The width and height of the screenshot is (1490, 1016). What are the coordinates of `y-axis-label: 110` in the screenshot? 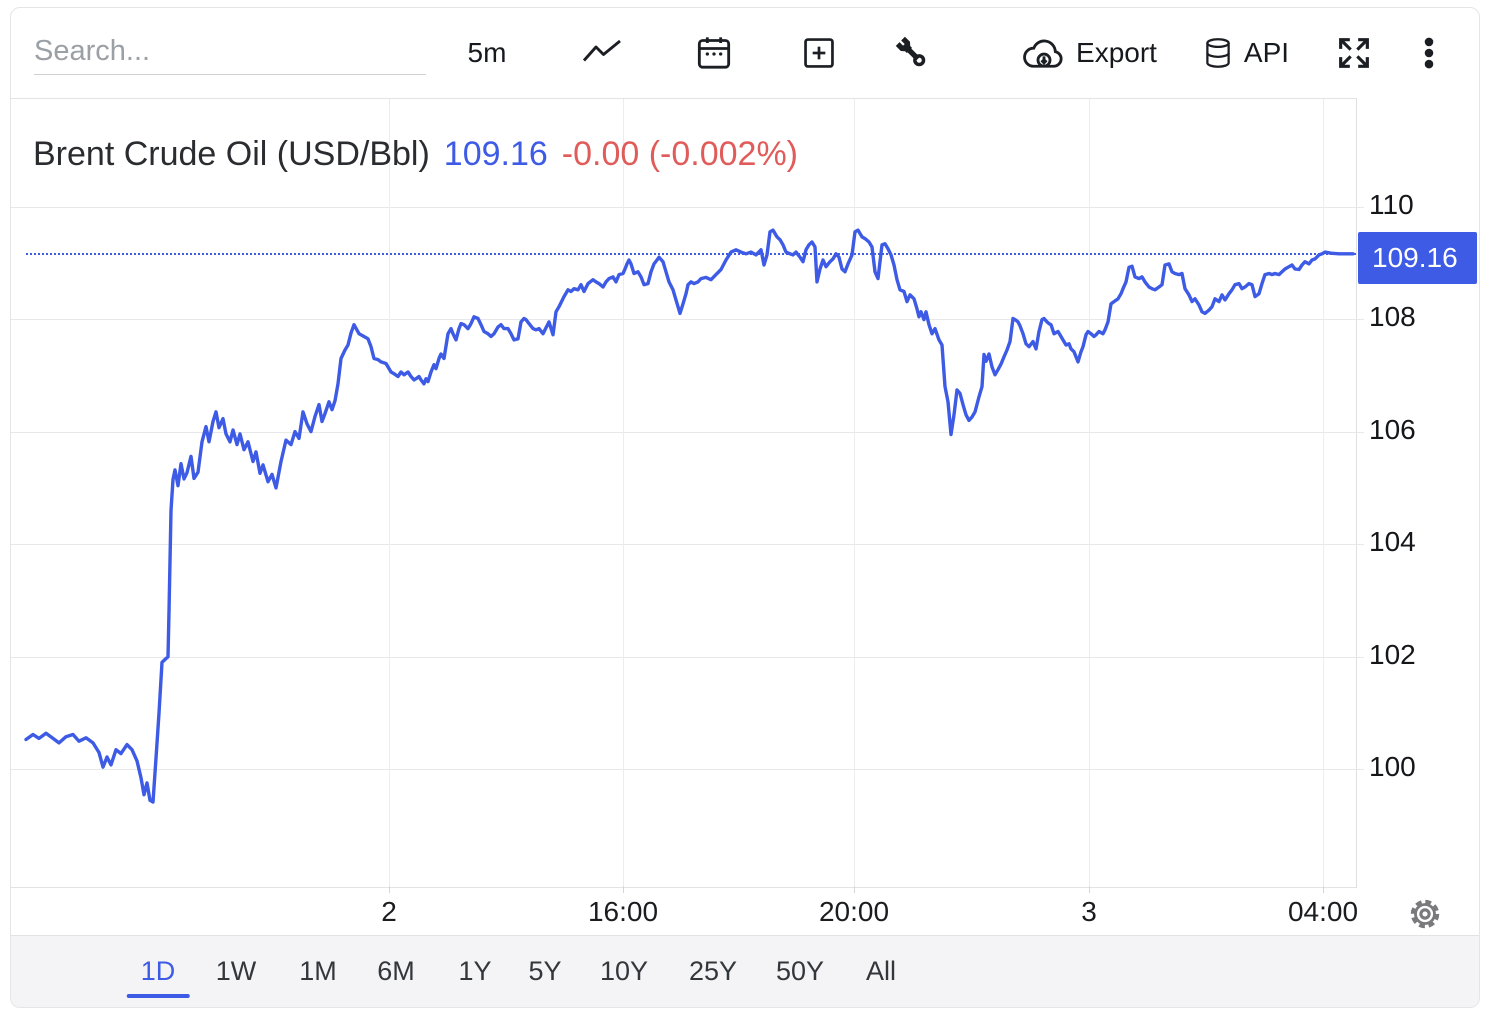 It's located at (1391, 204).